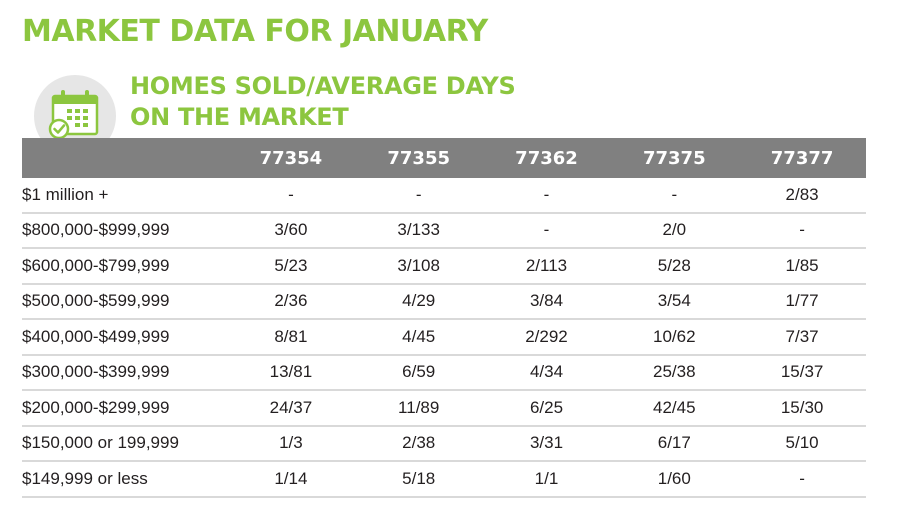 This screenshot has height=524, width=900. Describe the element at coordinates (291, 266) in the screenshot. I see `table-cell: 5/23` at that location.